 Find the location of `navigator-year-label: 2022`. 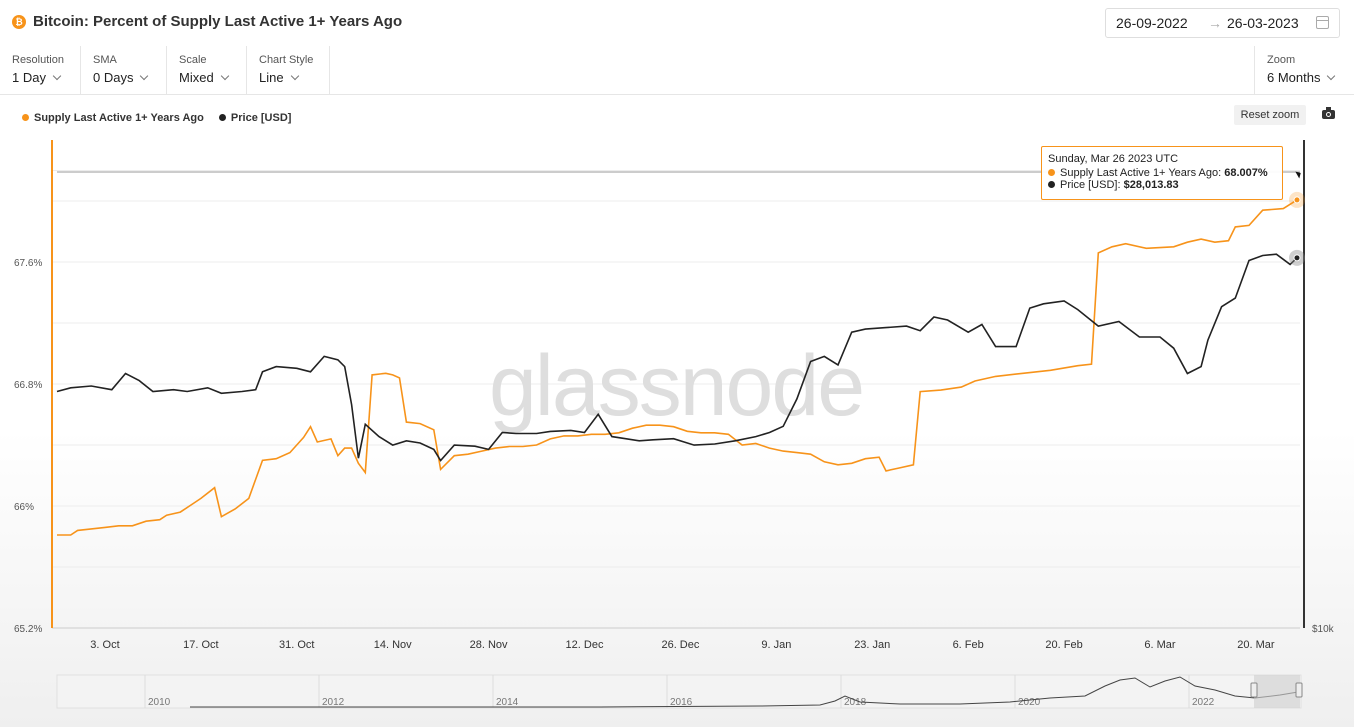

navigator-year-label: 2022 is located at coordinates (1203, 702).